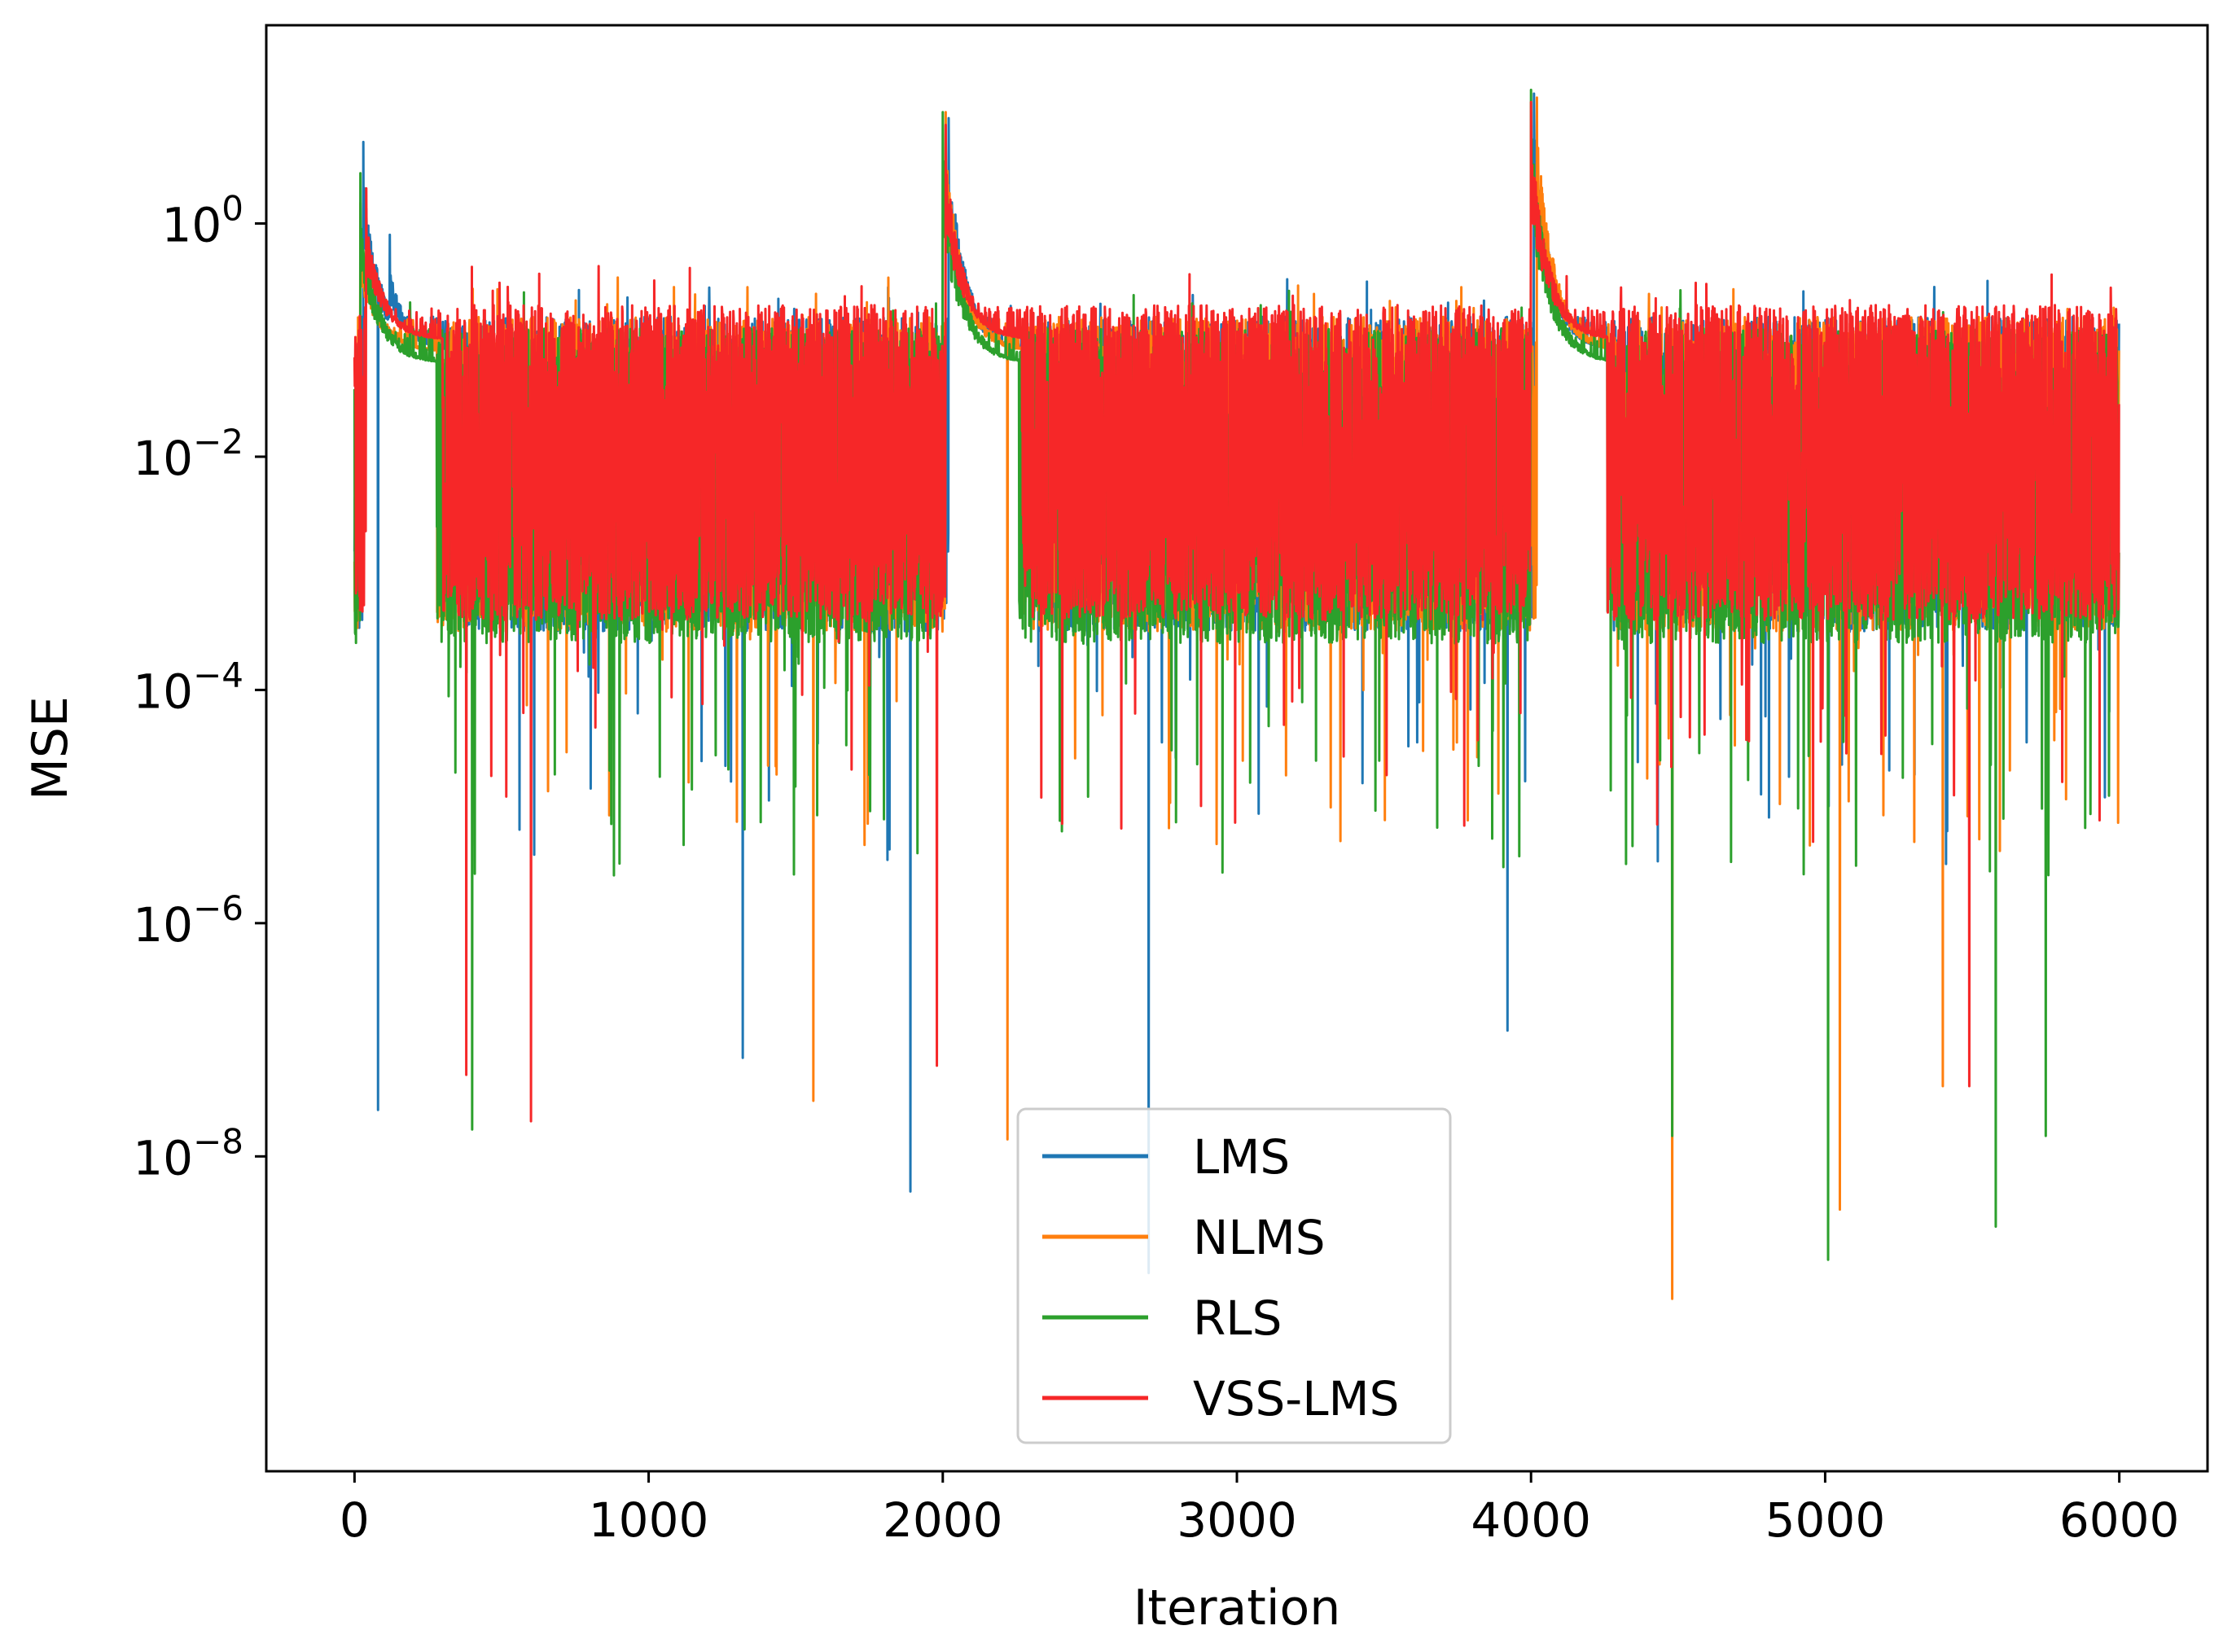 The width and height of the screenshot is (2223, 1652). What do you see at coordinates (188, 454) in the screenshot?
I see `y-tick-label: 10⁻²` at bounding box center [188, 454].